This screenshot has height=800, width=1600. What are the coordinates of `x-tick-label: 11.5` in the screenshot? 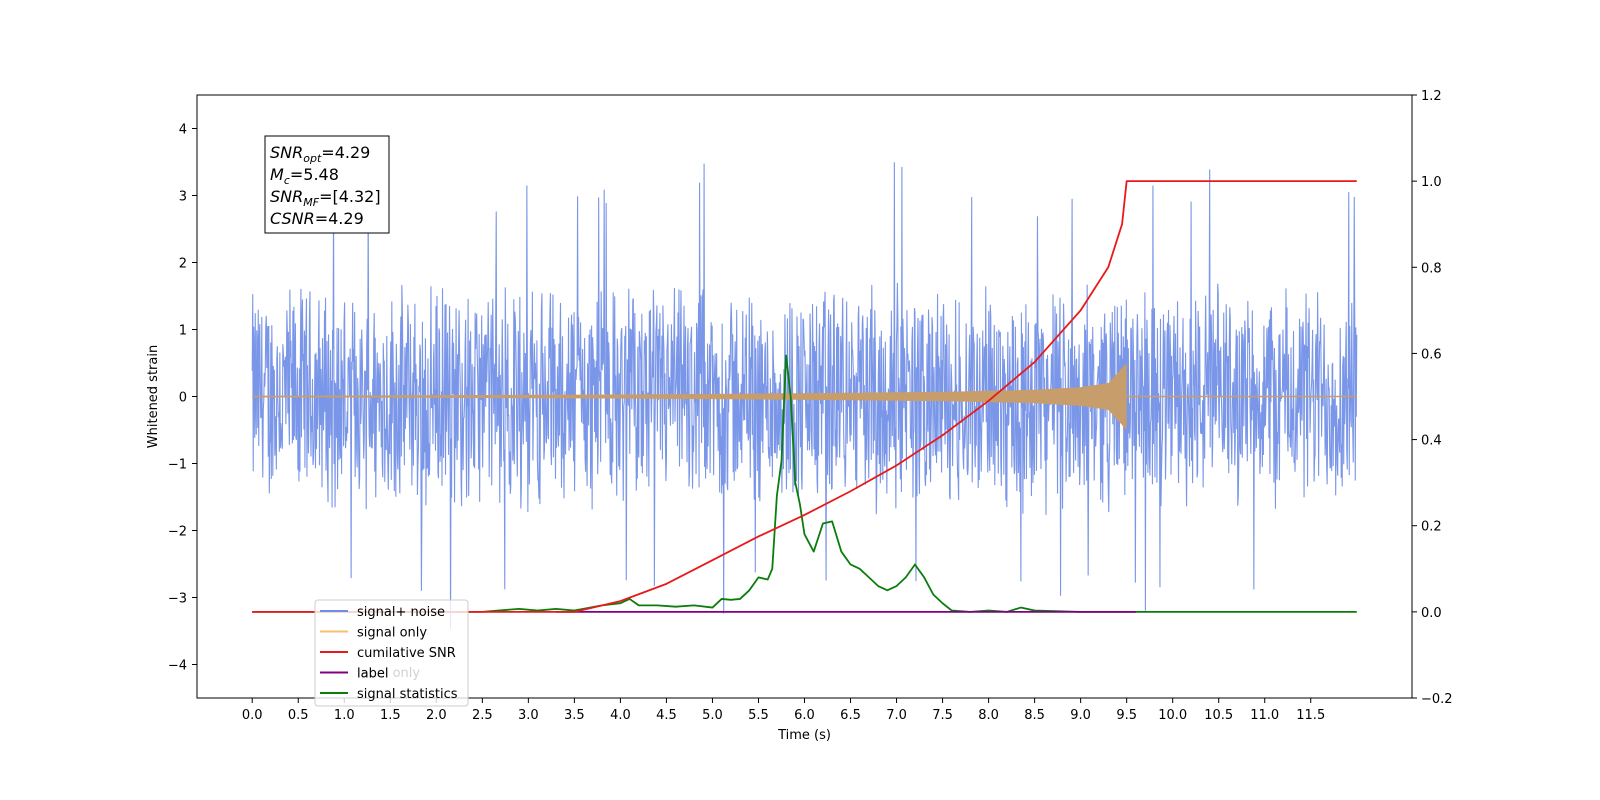 It's located at (1310, 715).